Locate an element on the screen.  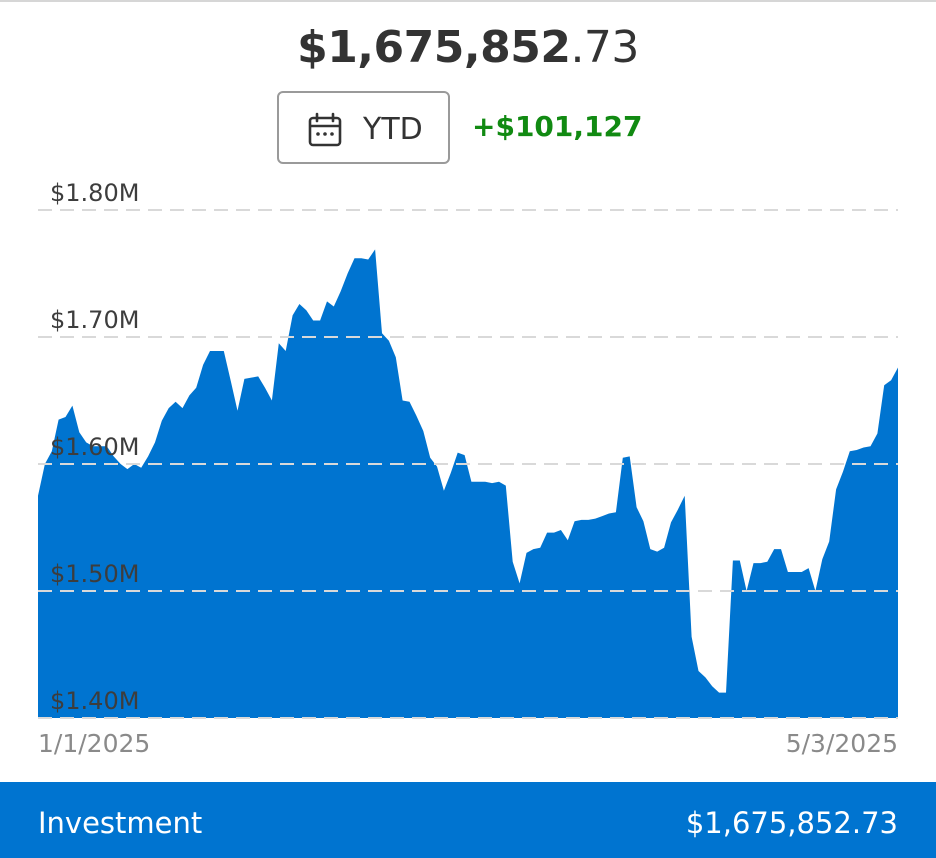
y-tick-label: $1.40M is located at coordinates (94, 701).